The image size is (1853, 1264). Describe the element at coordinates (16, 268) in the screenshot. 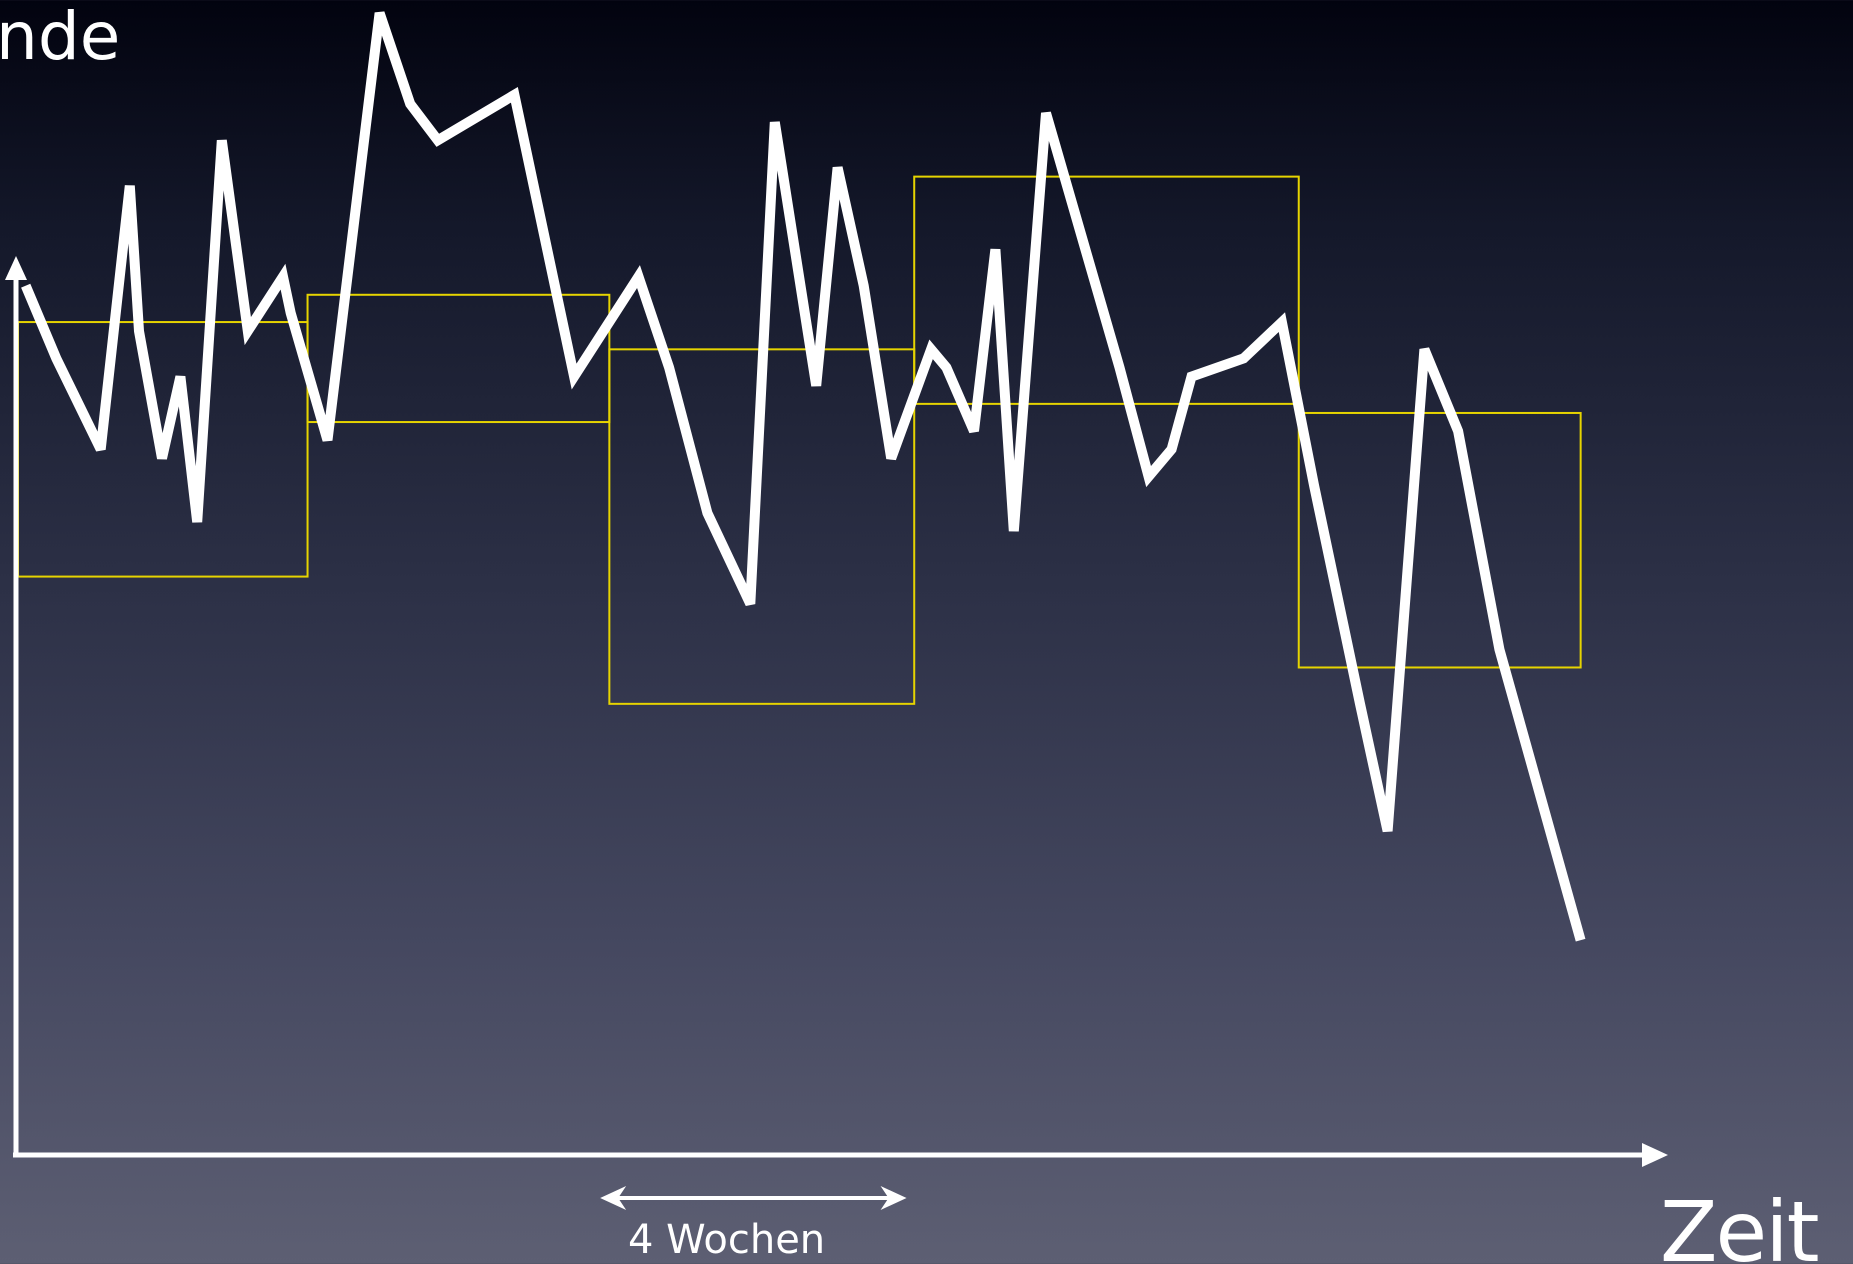

I see `y-axis-arrowhead` at that location.